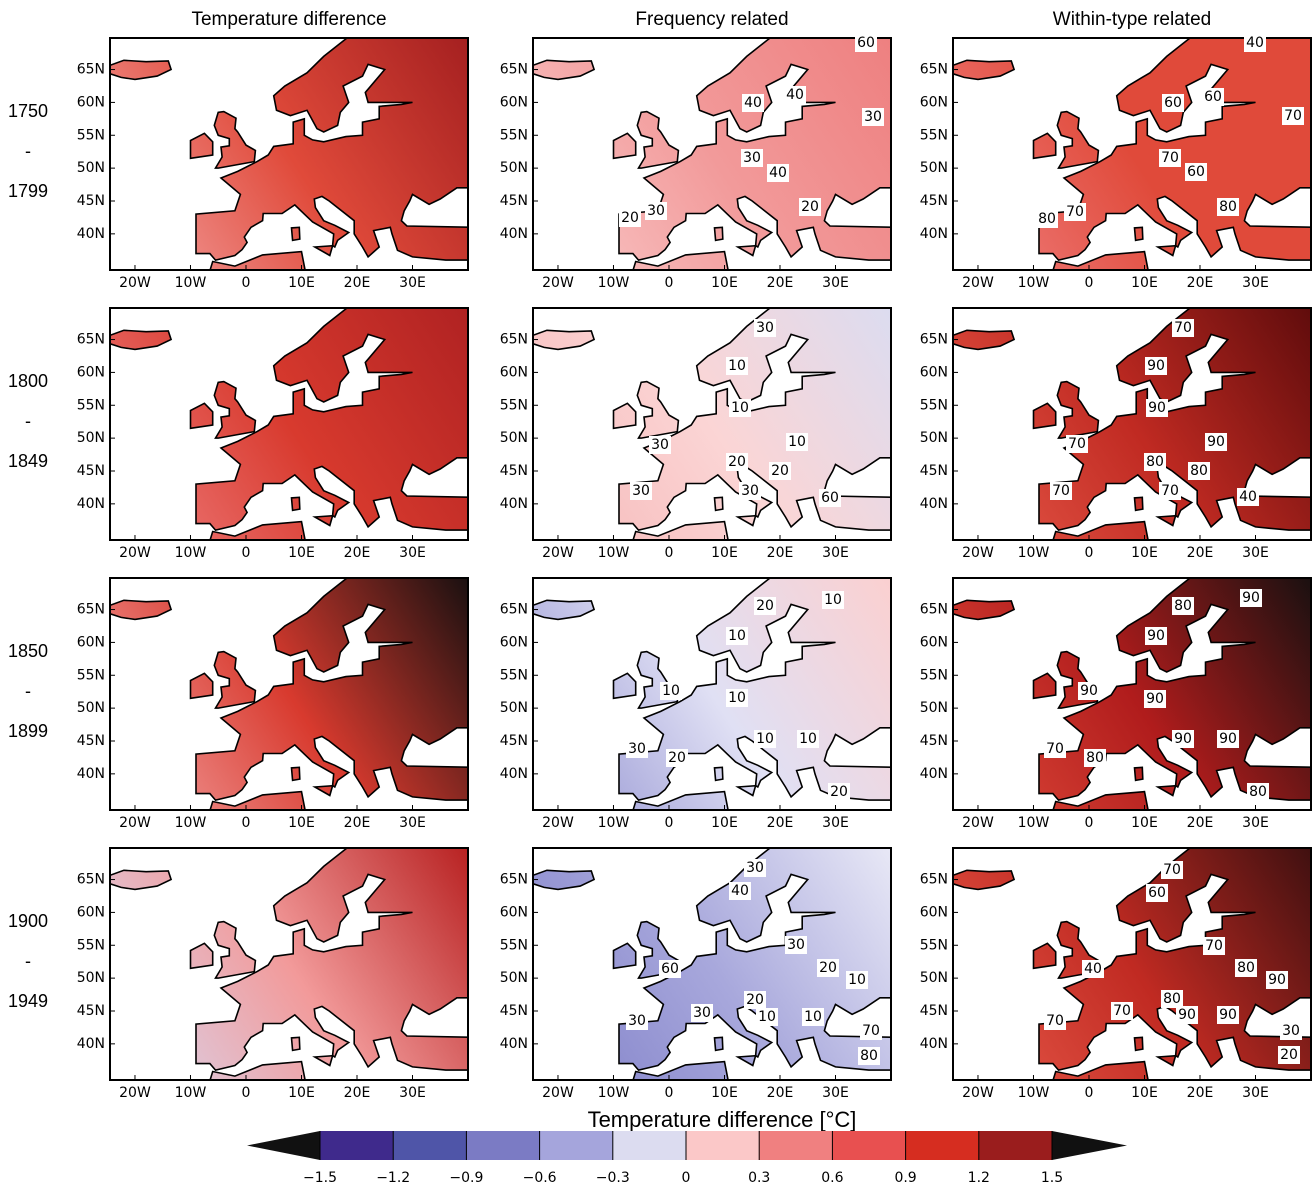 The height and width of the screenshot is (1195, 1312). What do you see at coordinates (288, 19) in the screenshot?
I see `column-title: Temperature difference` at bounding box center [288, 19].